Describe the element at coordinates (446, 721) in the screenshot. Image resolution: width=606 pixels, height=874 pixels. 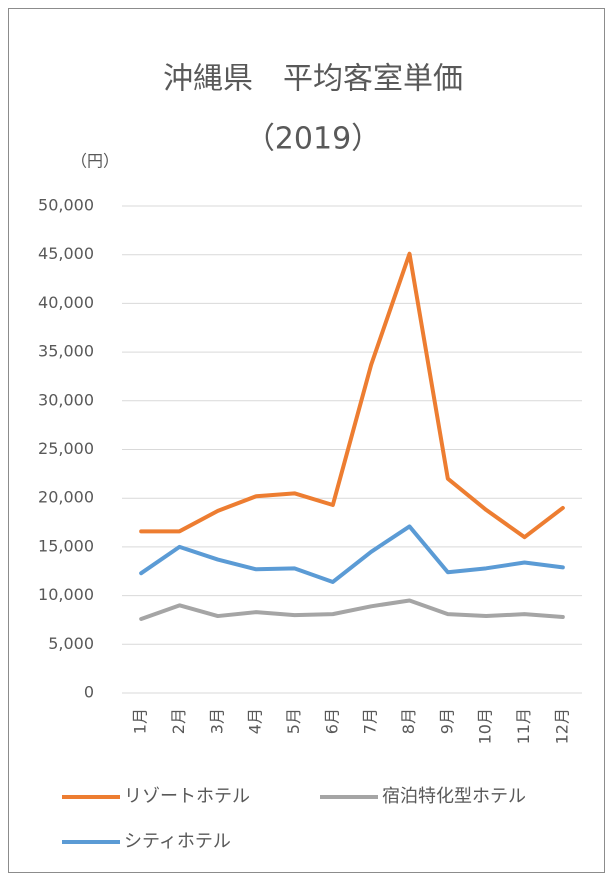
I see `x-tick-label: 9月` at that location.